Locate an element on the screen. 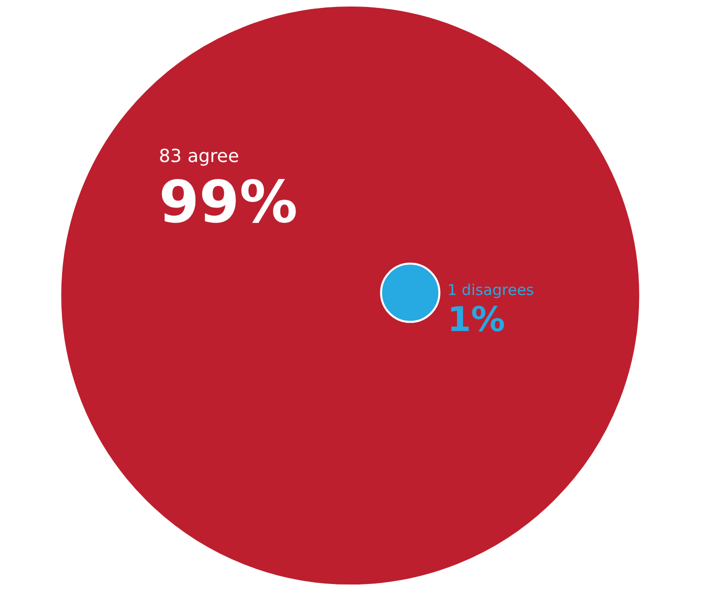 This screenshot has width=727, height=591. data-label: 1% is located at coordinates (476, 320).